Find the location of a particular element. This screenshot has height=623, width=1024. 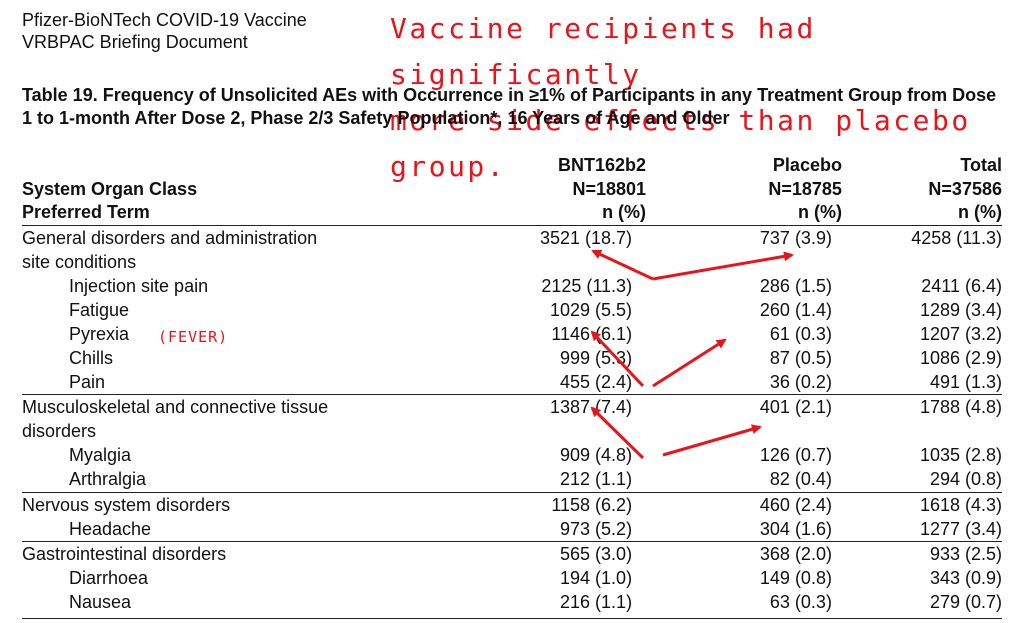

total-cell: 2411 (6.4) is located at coordinates (961, 285).